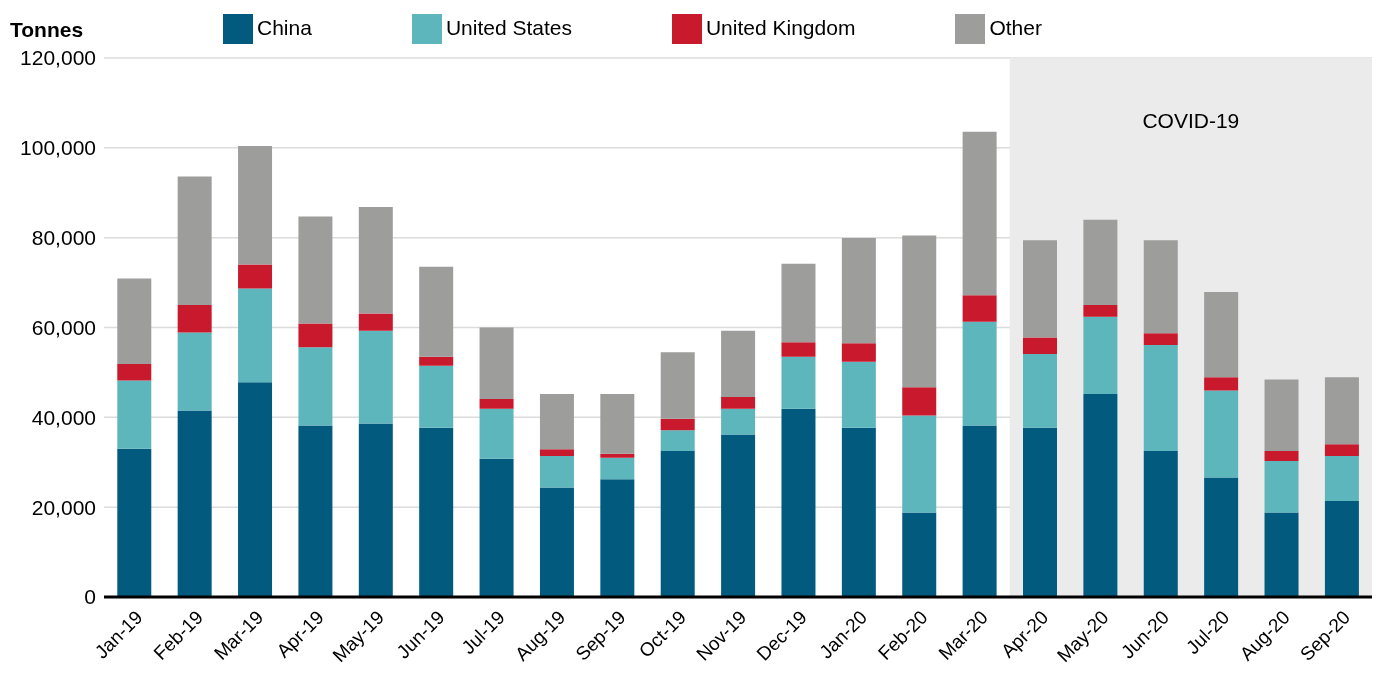  What do you see at coordinates (1191, 120) in the screenshot?
I see `band-label: COVID-19` at bounding box center [1191, 120].